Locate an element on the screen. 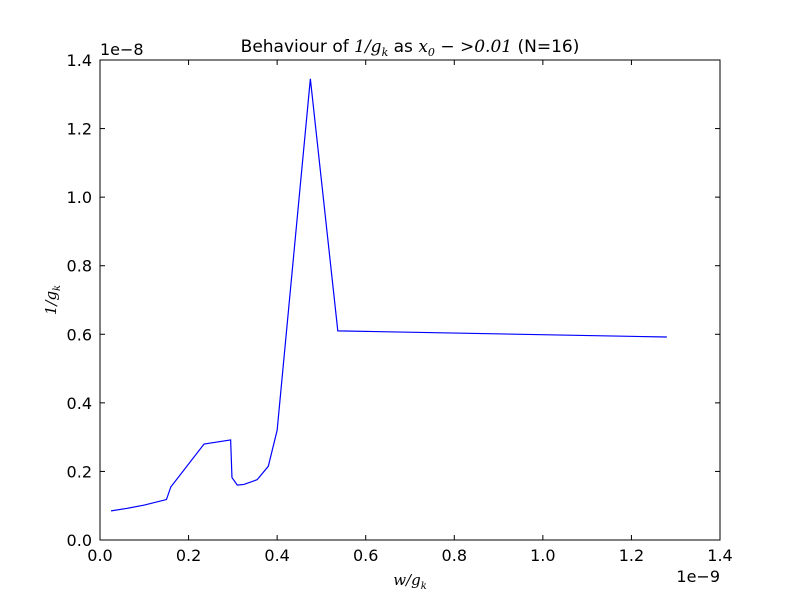  y-tick-label: 0.0 is located at coordinates (79, 540).